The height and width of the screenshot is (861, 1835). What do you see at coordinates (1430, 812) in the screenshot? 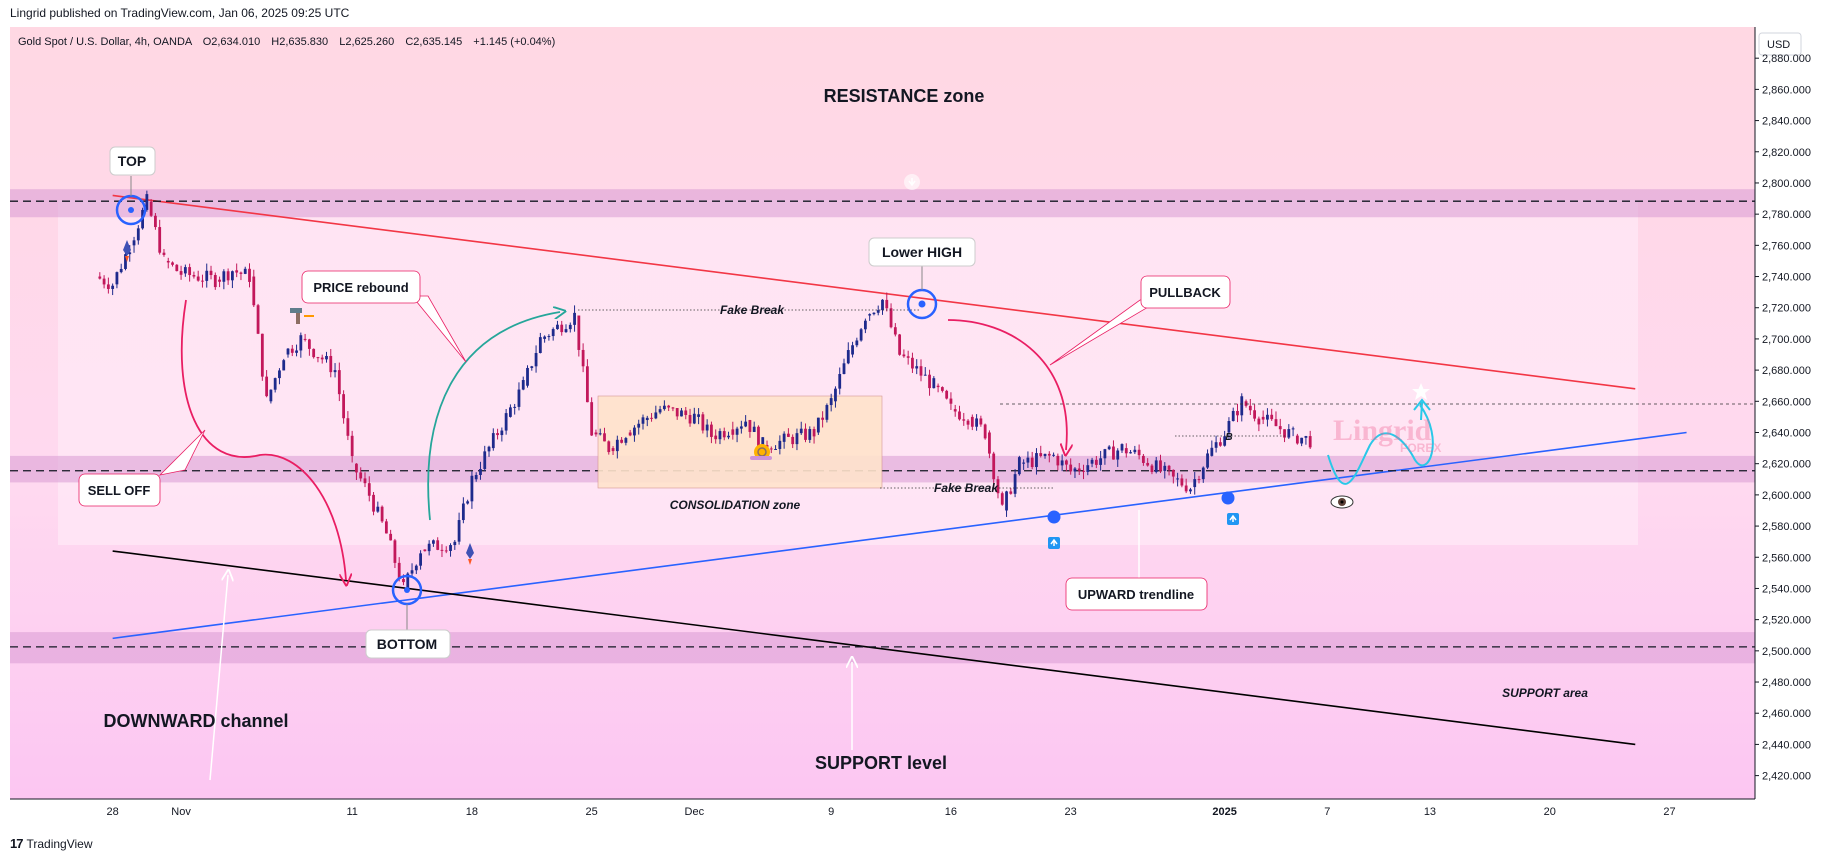
I see `x-tick-label: 13` at bounding box center [1430, 812].